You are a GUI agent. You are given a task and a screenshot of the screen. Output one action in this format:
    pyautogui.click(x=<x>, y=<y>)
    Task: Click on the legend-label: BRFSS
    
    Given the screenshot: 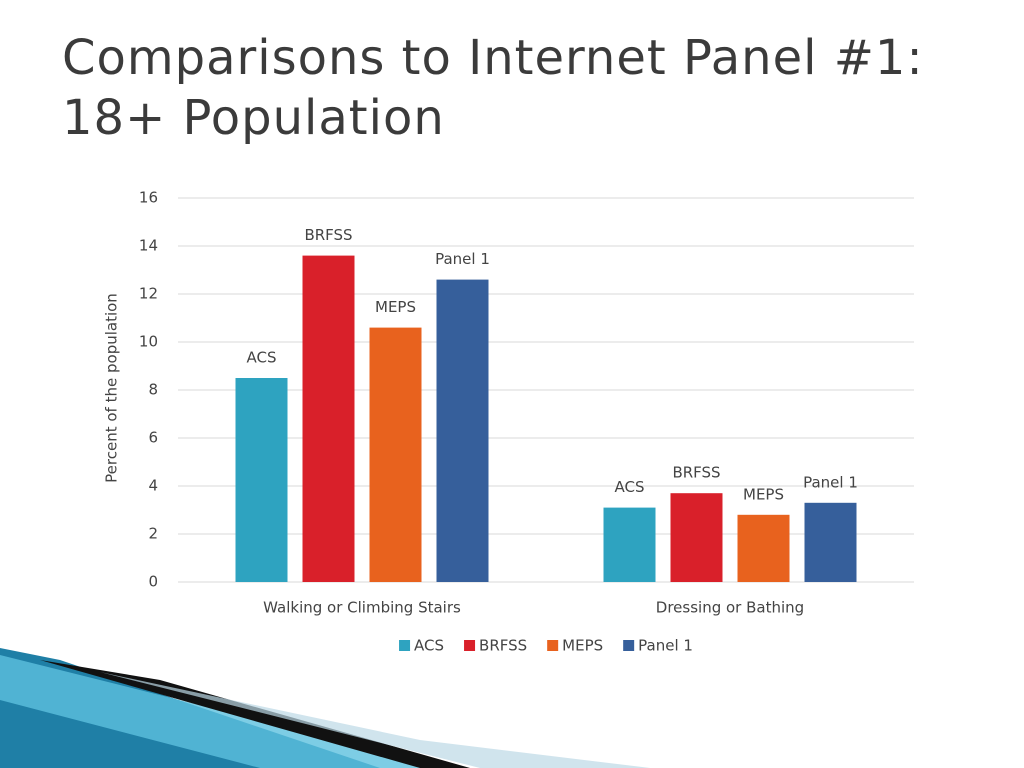 What is the action you would take?
    pyautogui.click(x=503, y=646)
    